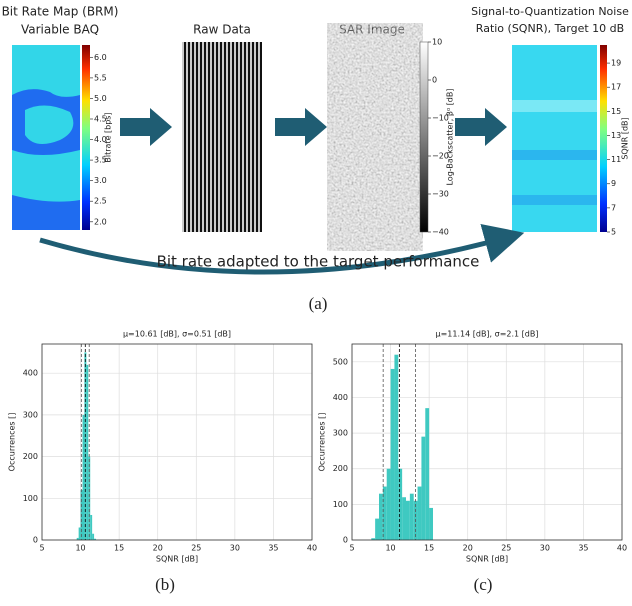 The image size is (632, 606). I want to click on raw-data-image, so click(222, 137).